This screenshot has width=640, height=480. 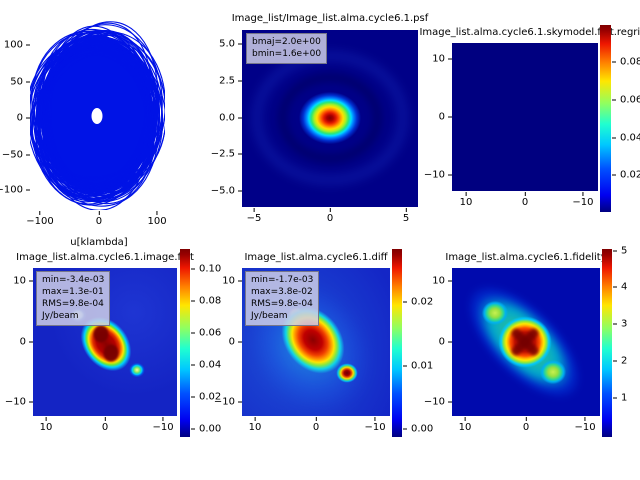 I want to click on image-flat-colorbar, so click(x=185, y=343).